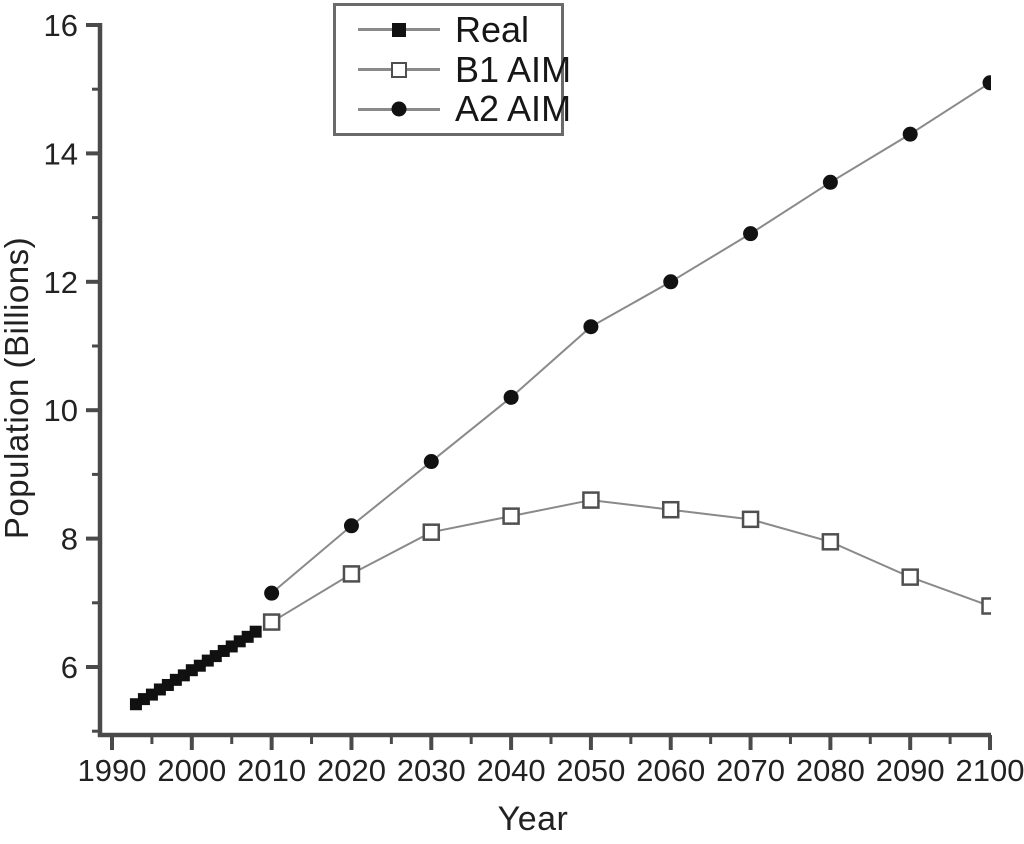 Image resolution: width=1024 pixels, height=844 pixels. What do you see at coordinates (195, 668) in the screenshot?
I see `series-real` at bounding box center [195, 668].